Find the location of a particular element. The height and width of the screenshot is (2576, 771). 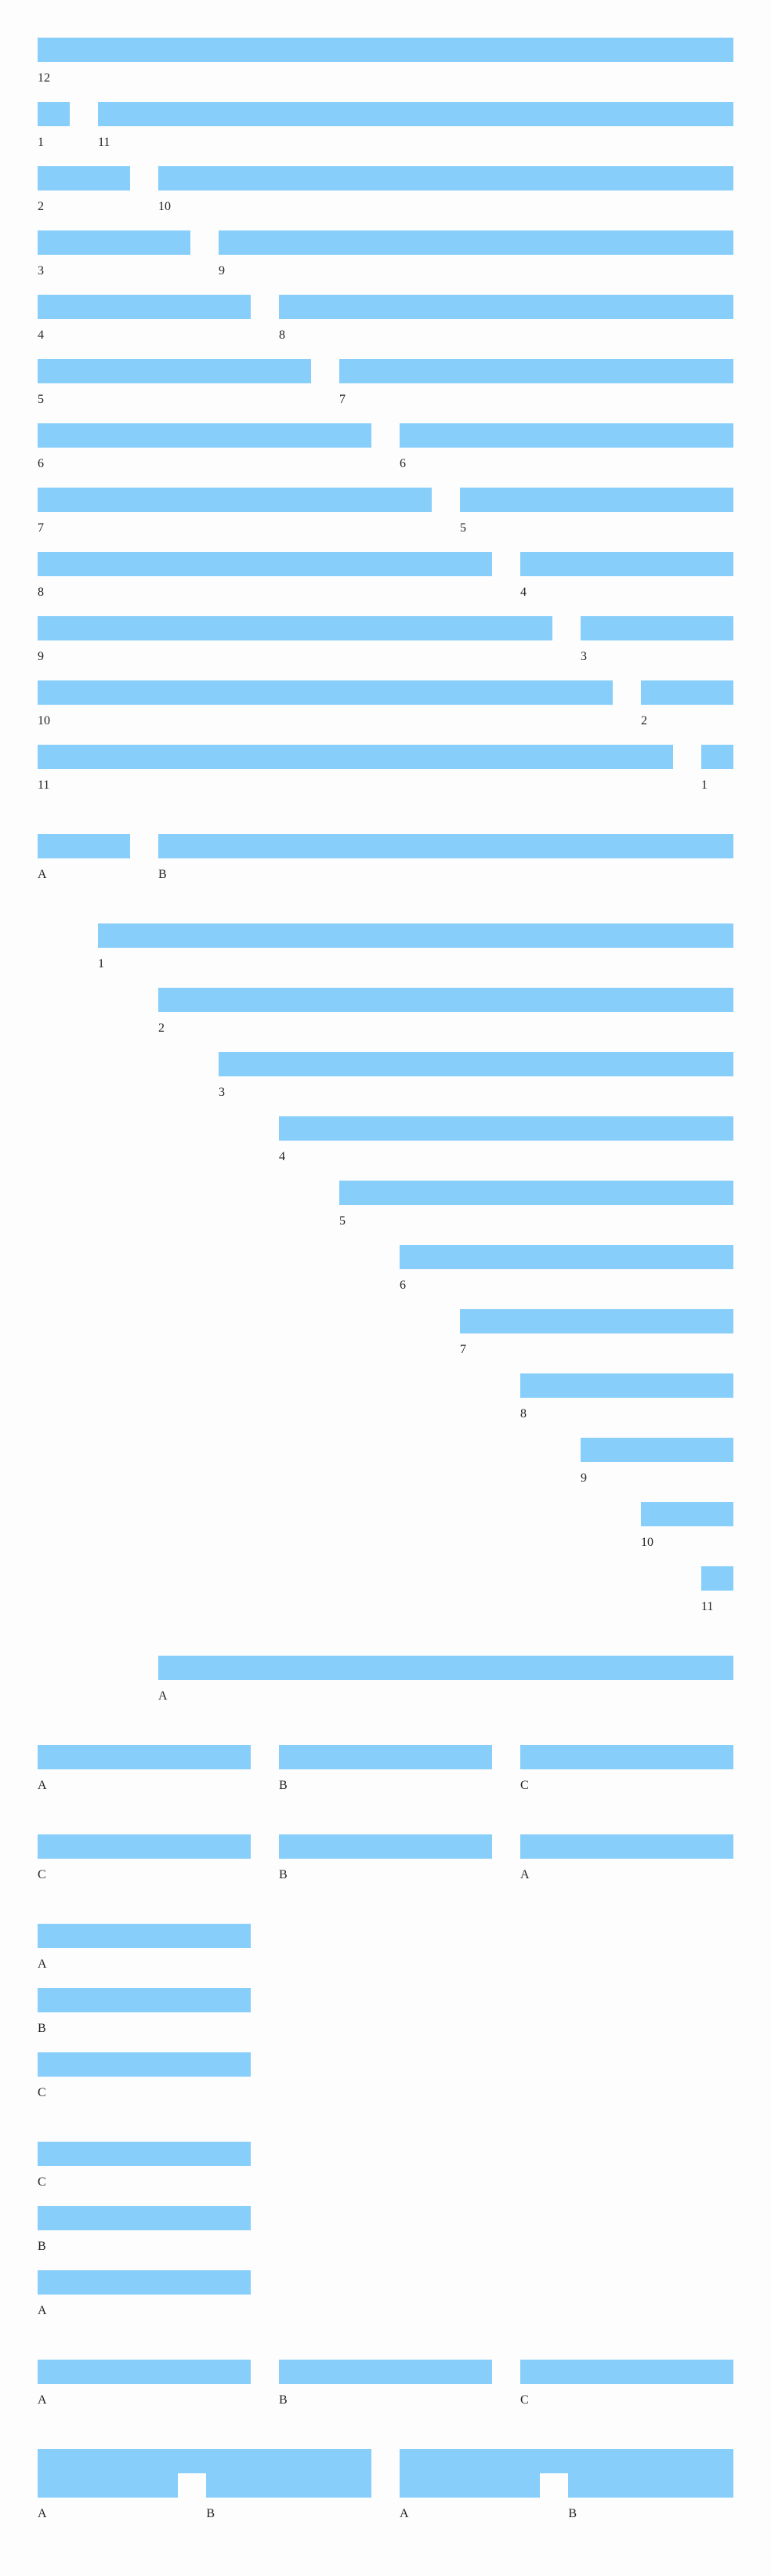

block-label: 10 is located at coordinates (44, 720).